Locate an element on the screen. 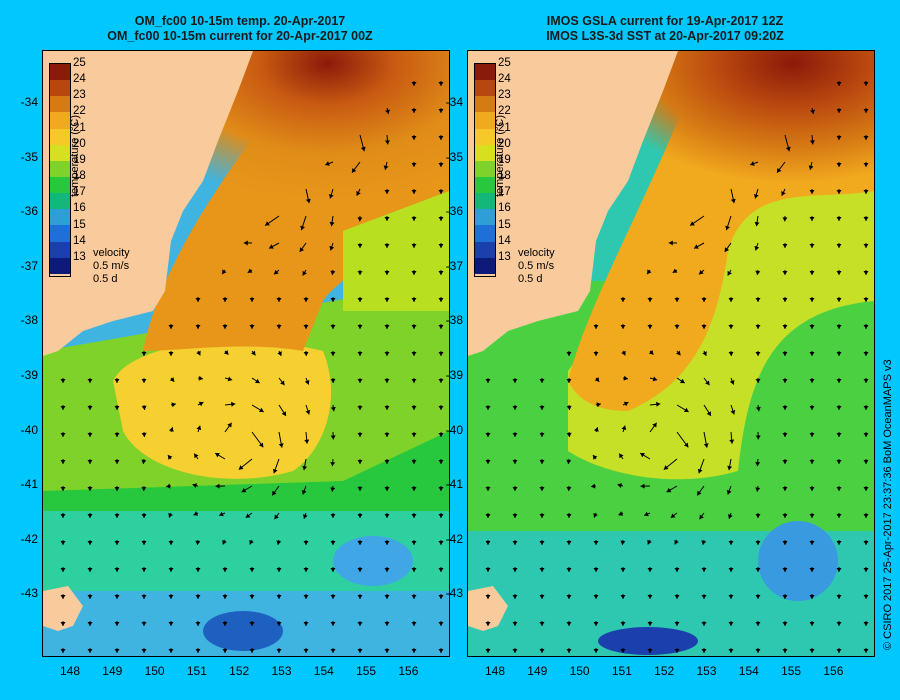 The image size is (900, 700). colorbar-tick-label: 14 is located at coordinates (504, 240).